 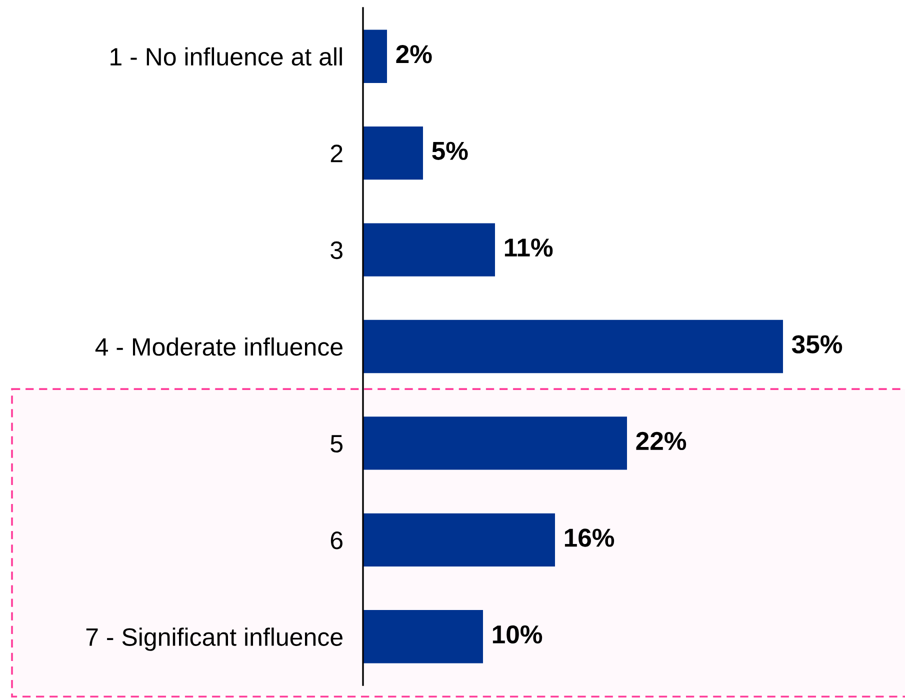 I want to click on y-tick-label: 4 - Moderate influence, so click(x=218, y=346).